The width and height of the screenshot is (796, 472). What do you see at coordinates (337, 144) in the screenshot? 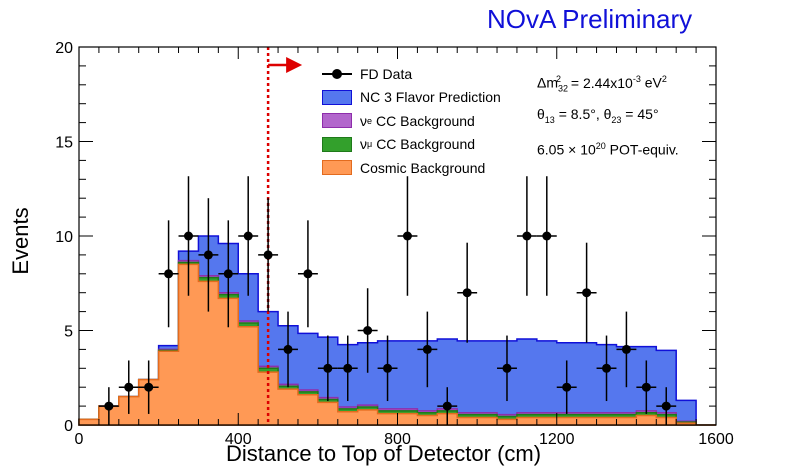
I see `numu-swatch-icon` at bounding box center [337, 144].